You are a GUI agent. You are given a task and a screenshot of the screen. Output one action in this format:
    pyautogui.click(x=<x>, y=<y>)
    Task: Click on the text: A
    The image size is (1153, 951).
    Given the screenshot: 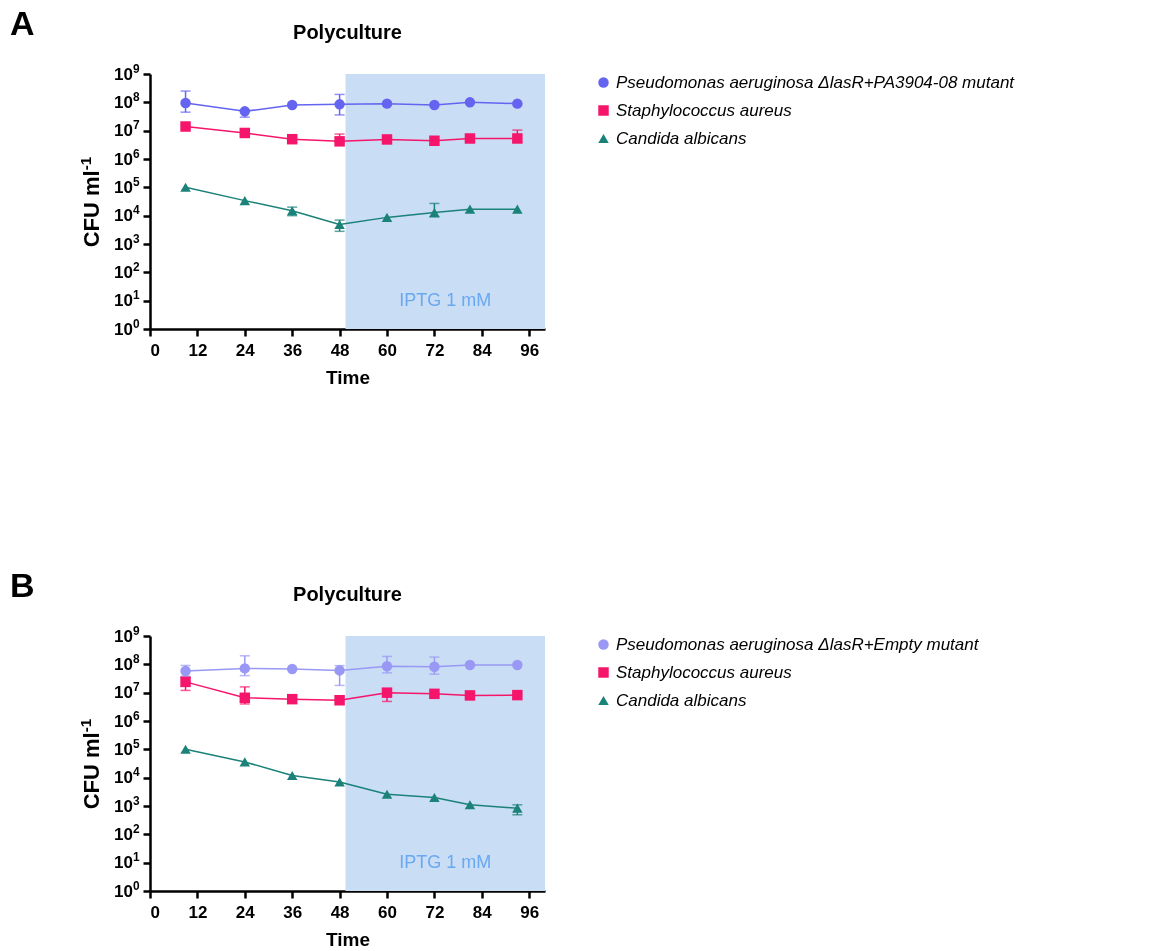 What is the action you would take?
    pyautogui.click(x=22, y=23)
    